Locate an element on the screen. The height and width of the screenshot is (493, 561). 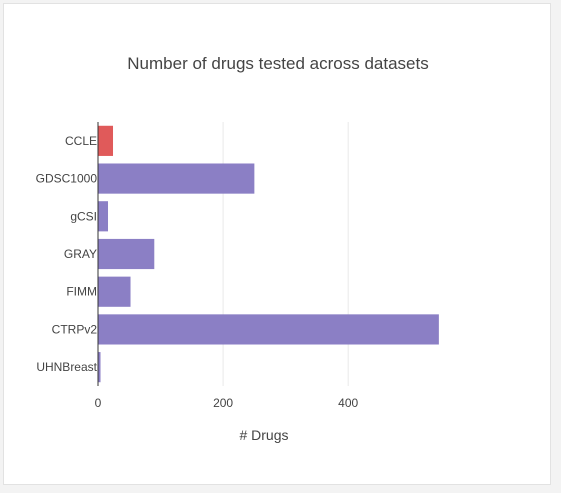
chart-title: Number of drugs tested across datasets is located at coordinates (278, 63).